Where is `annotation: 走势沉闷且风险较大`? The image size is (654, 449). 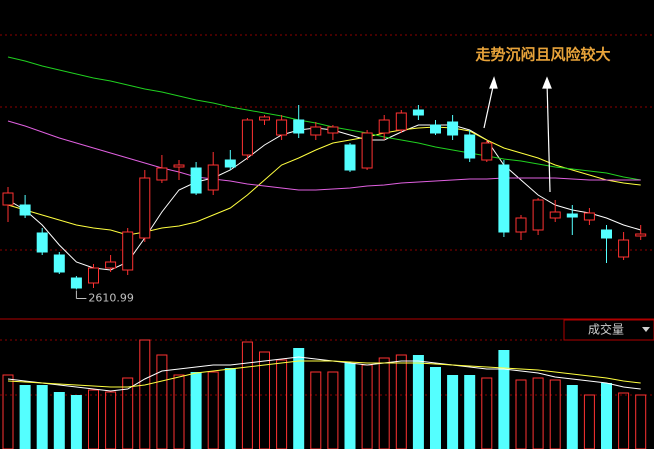 annotation: 走势沉闷且风险较大 is located at coordinates (542, 55).